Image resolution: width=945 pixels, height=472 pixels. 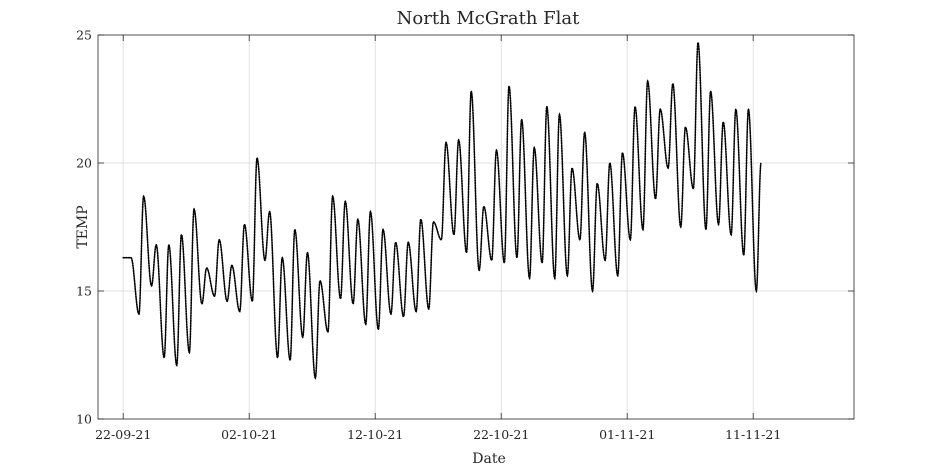 I want to click on x-tick-label-3: 22-10-21, so click(x=501, y=434).